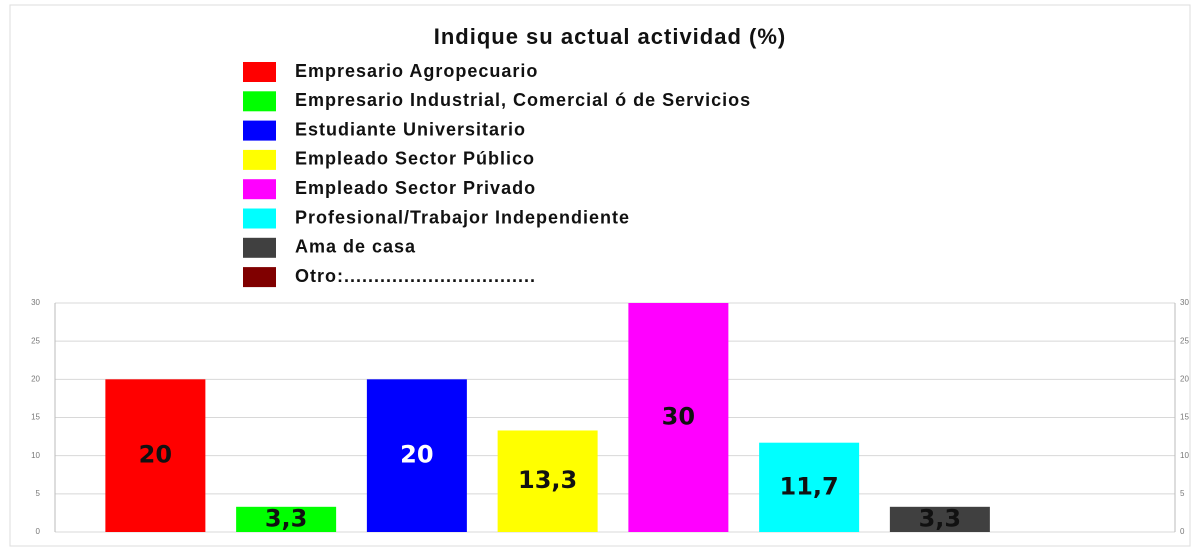 The height and width of the screenshot is (551, 1200). Describe the element at coordinates (38, 531) in the screenshot. I see `y-tick-label: 0` at that location.